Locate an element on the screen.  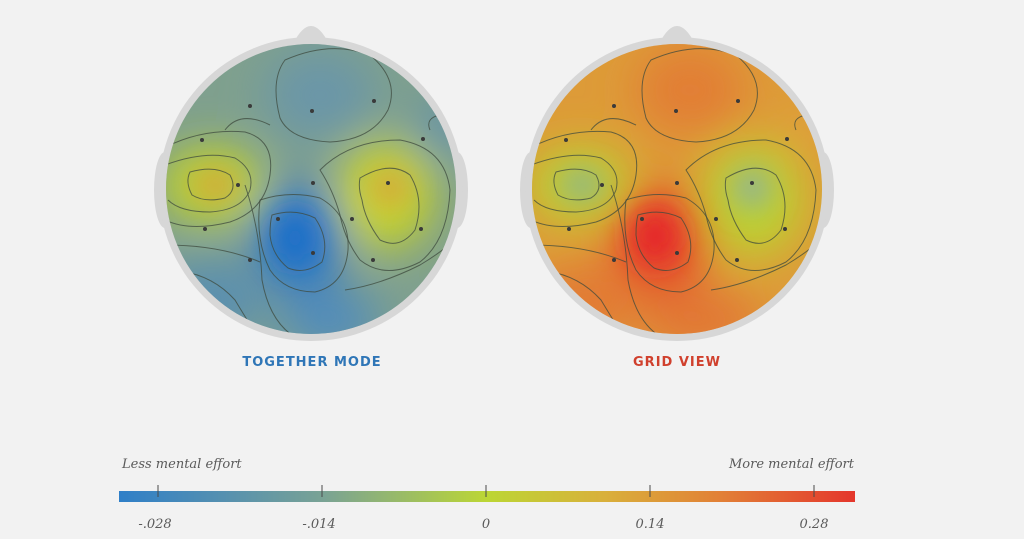
scale-left-label: Less mental effort is located at coordinates (181, 464).